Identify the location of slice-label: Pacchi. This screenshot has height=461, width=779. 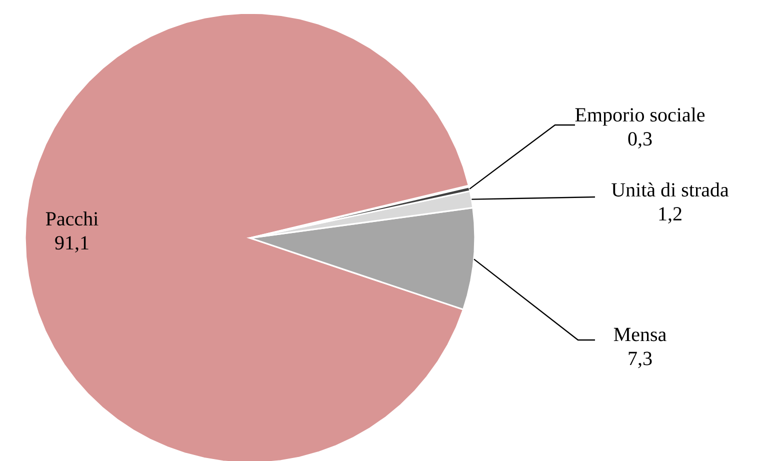
(72, 219).